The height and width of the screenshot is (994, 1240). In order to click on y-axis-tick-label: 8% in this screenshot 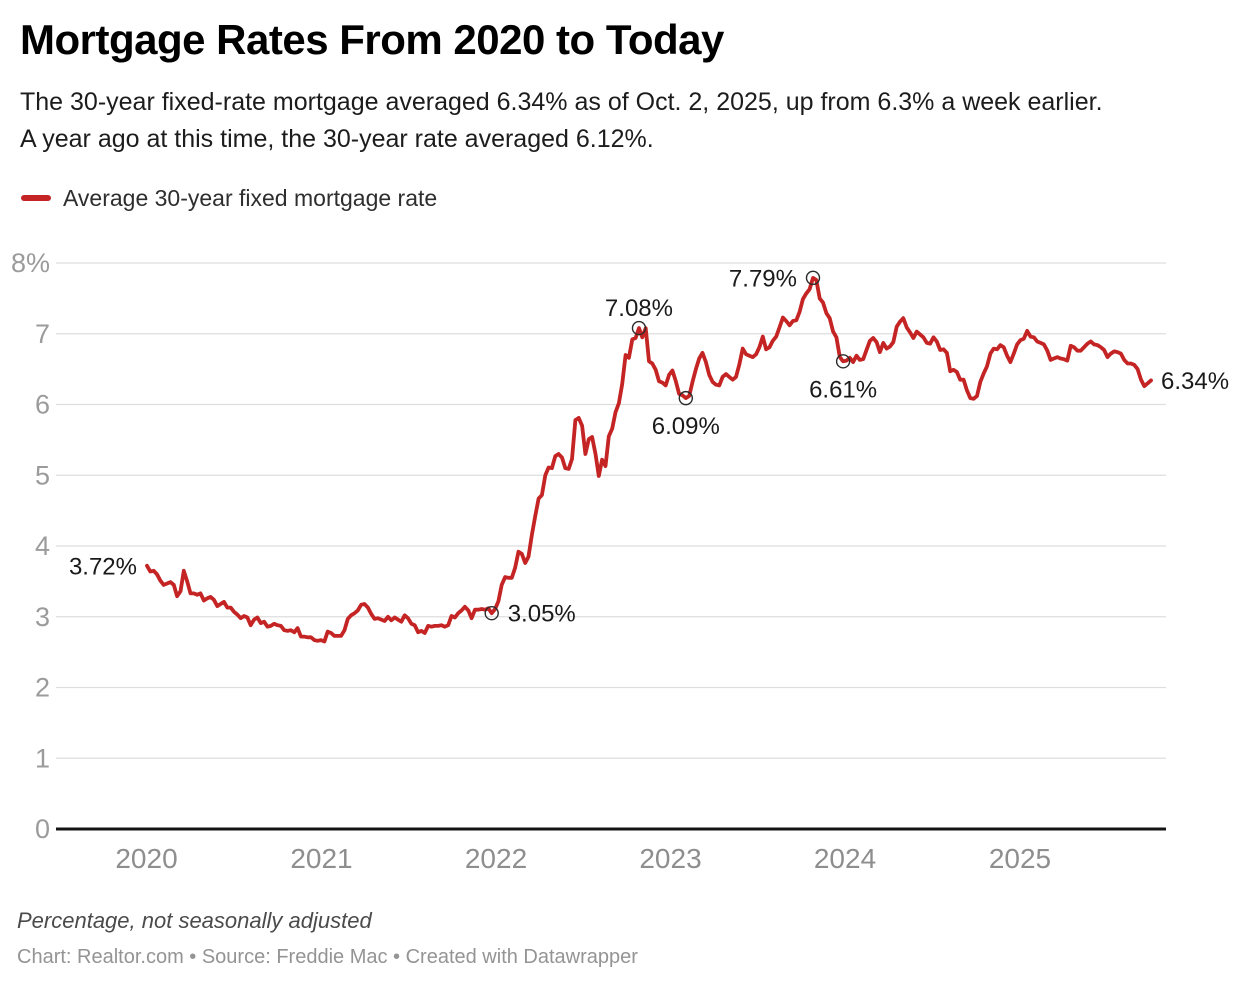, I will do `click(30, 263)`.